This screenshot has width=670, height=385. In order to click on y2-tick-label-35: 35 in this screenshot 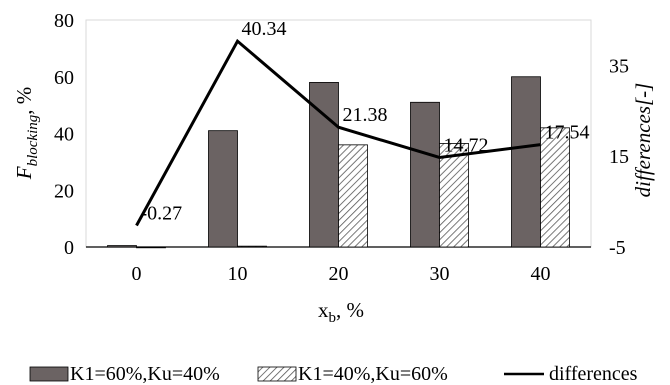, I will do `click(619, 66)`.